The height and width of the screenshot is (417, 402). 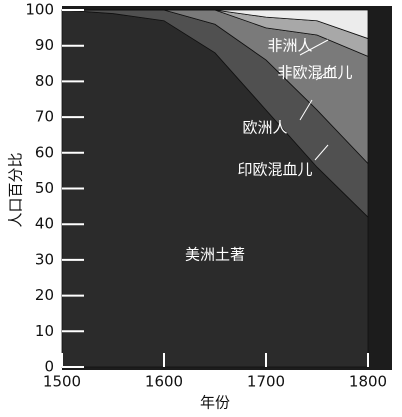 I want to click on y-tick-label: 90, so click(x=44, y=45).